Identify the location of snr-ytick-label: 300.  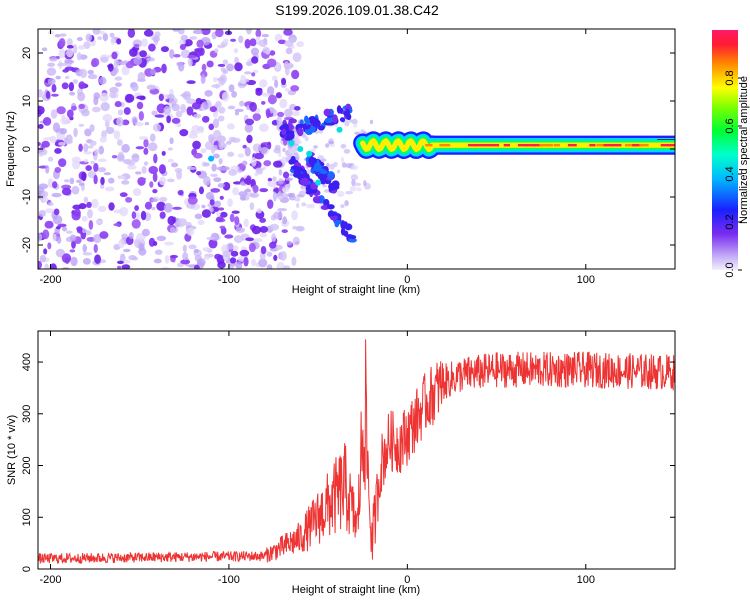
(27, 414).